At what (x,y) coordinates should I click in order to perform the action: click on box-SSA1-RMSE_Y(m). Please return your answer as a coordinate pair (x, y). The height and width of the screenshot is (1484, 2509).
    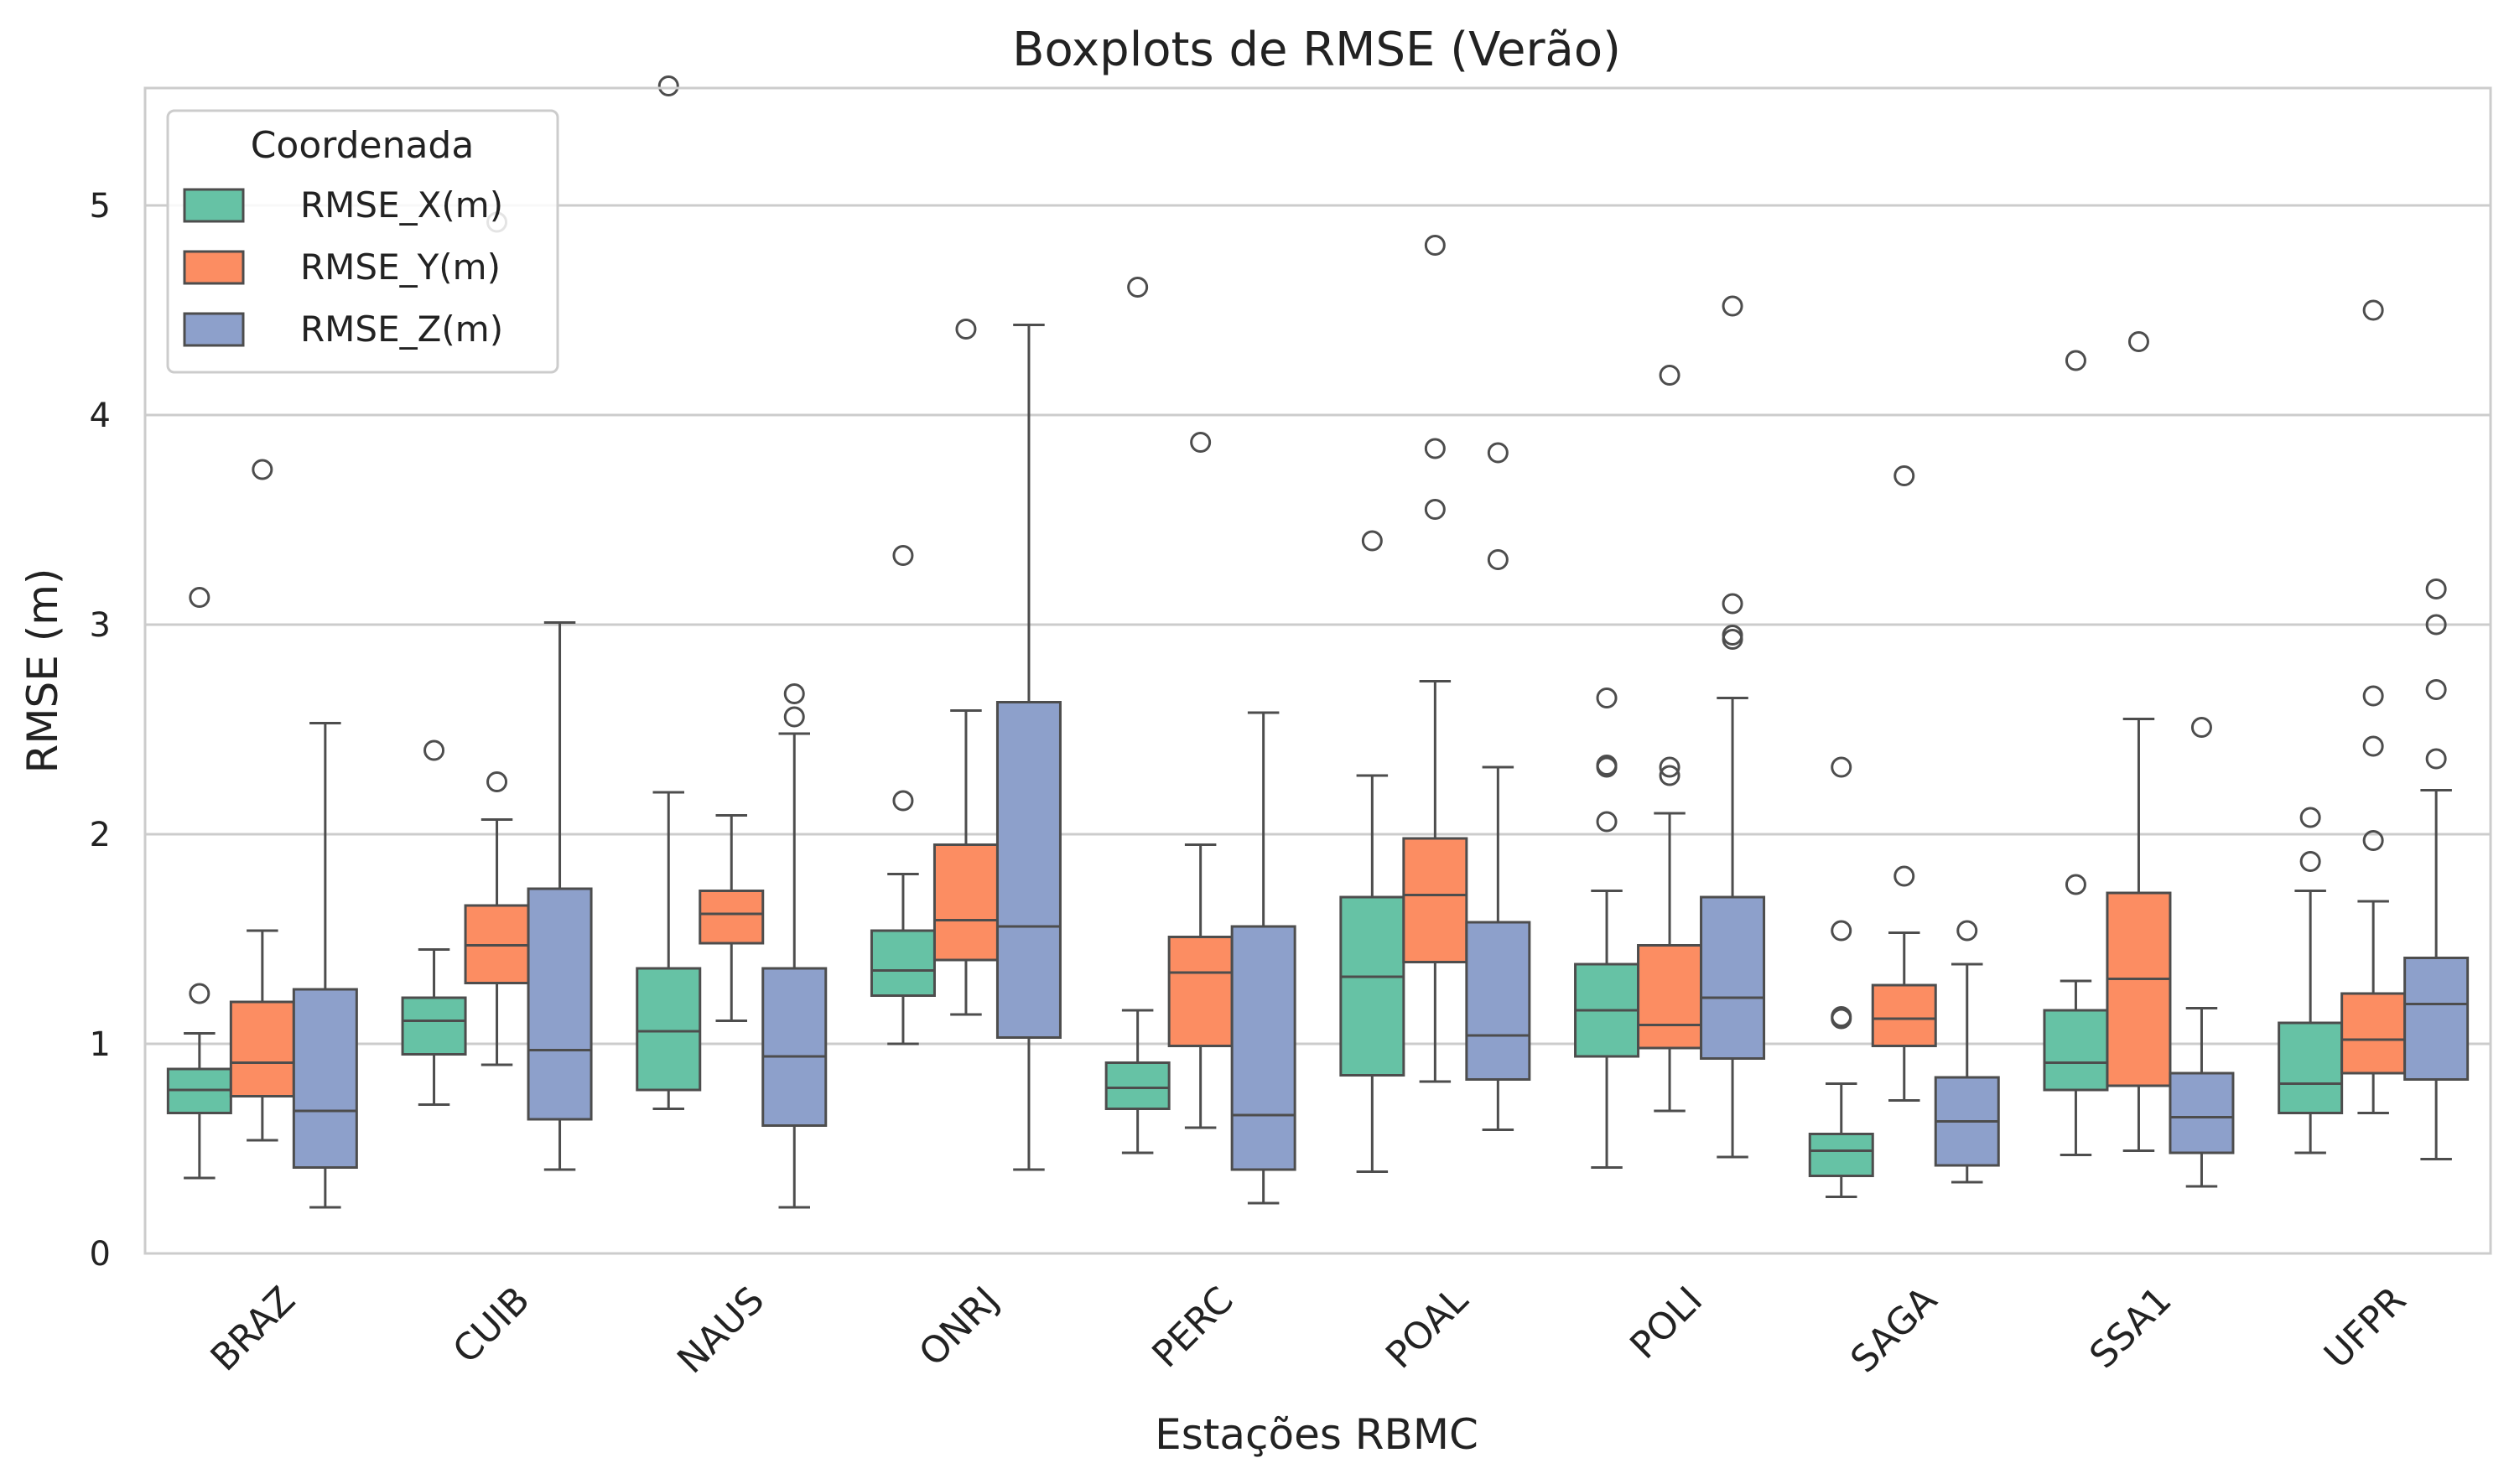
    Looking at the image, I should click on (2139, 741).